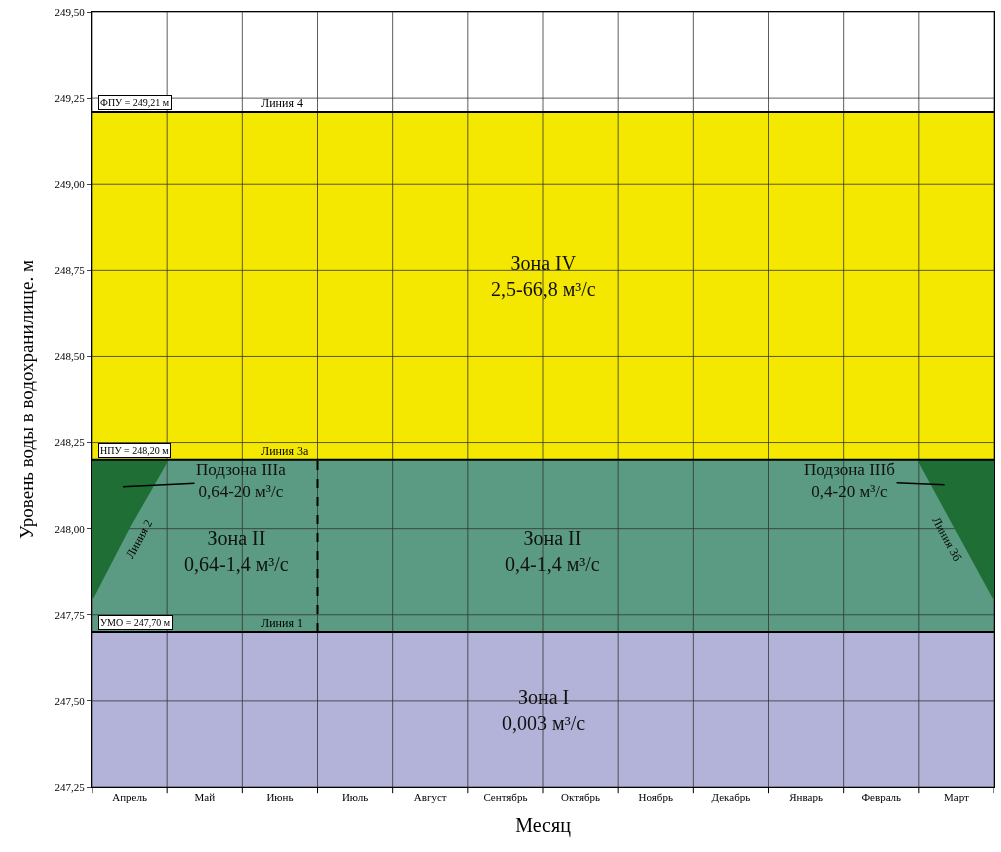 This screenshot has height=852, width=1001. Describe the element at coordinates (241, 481) in the screenshot. I see `annotation: Подзона IIIа 0,64-20 м³/с` at that location.